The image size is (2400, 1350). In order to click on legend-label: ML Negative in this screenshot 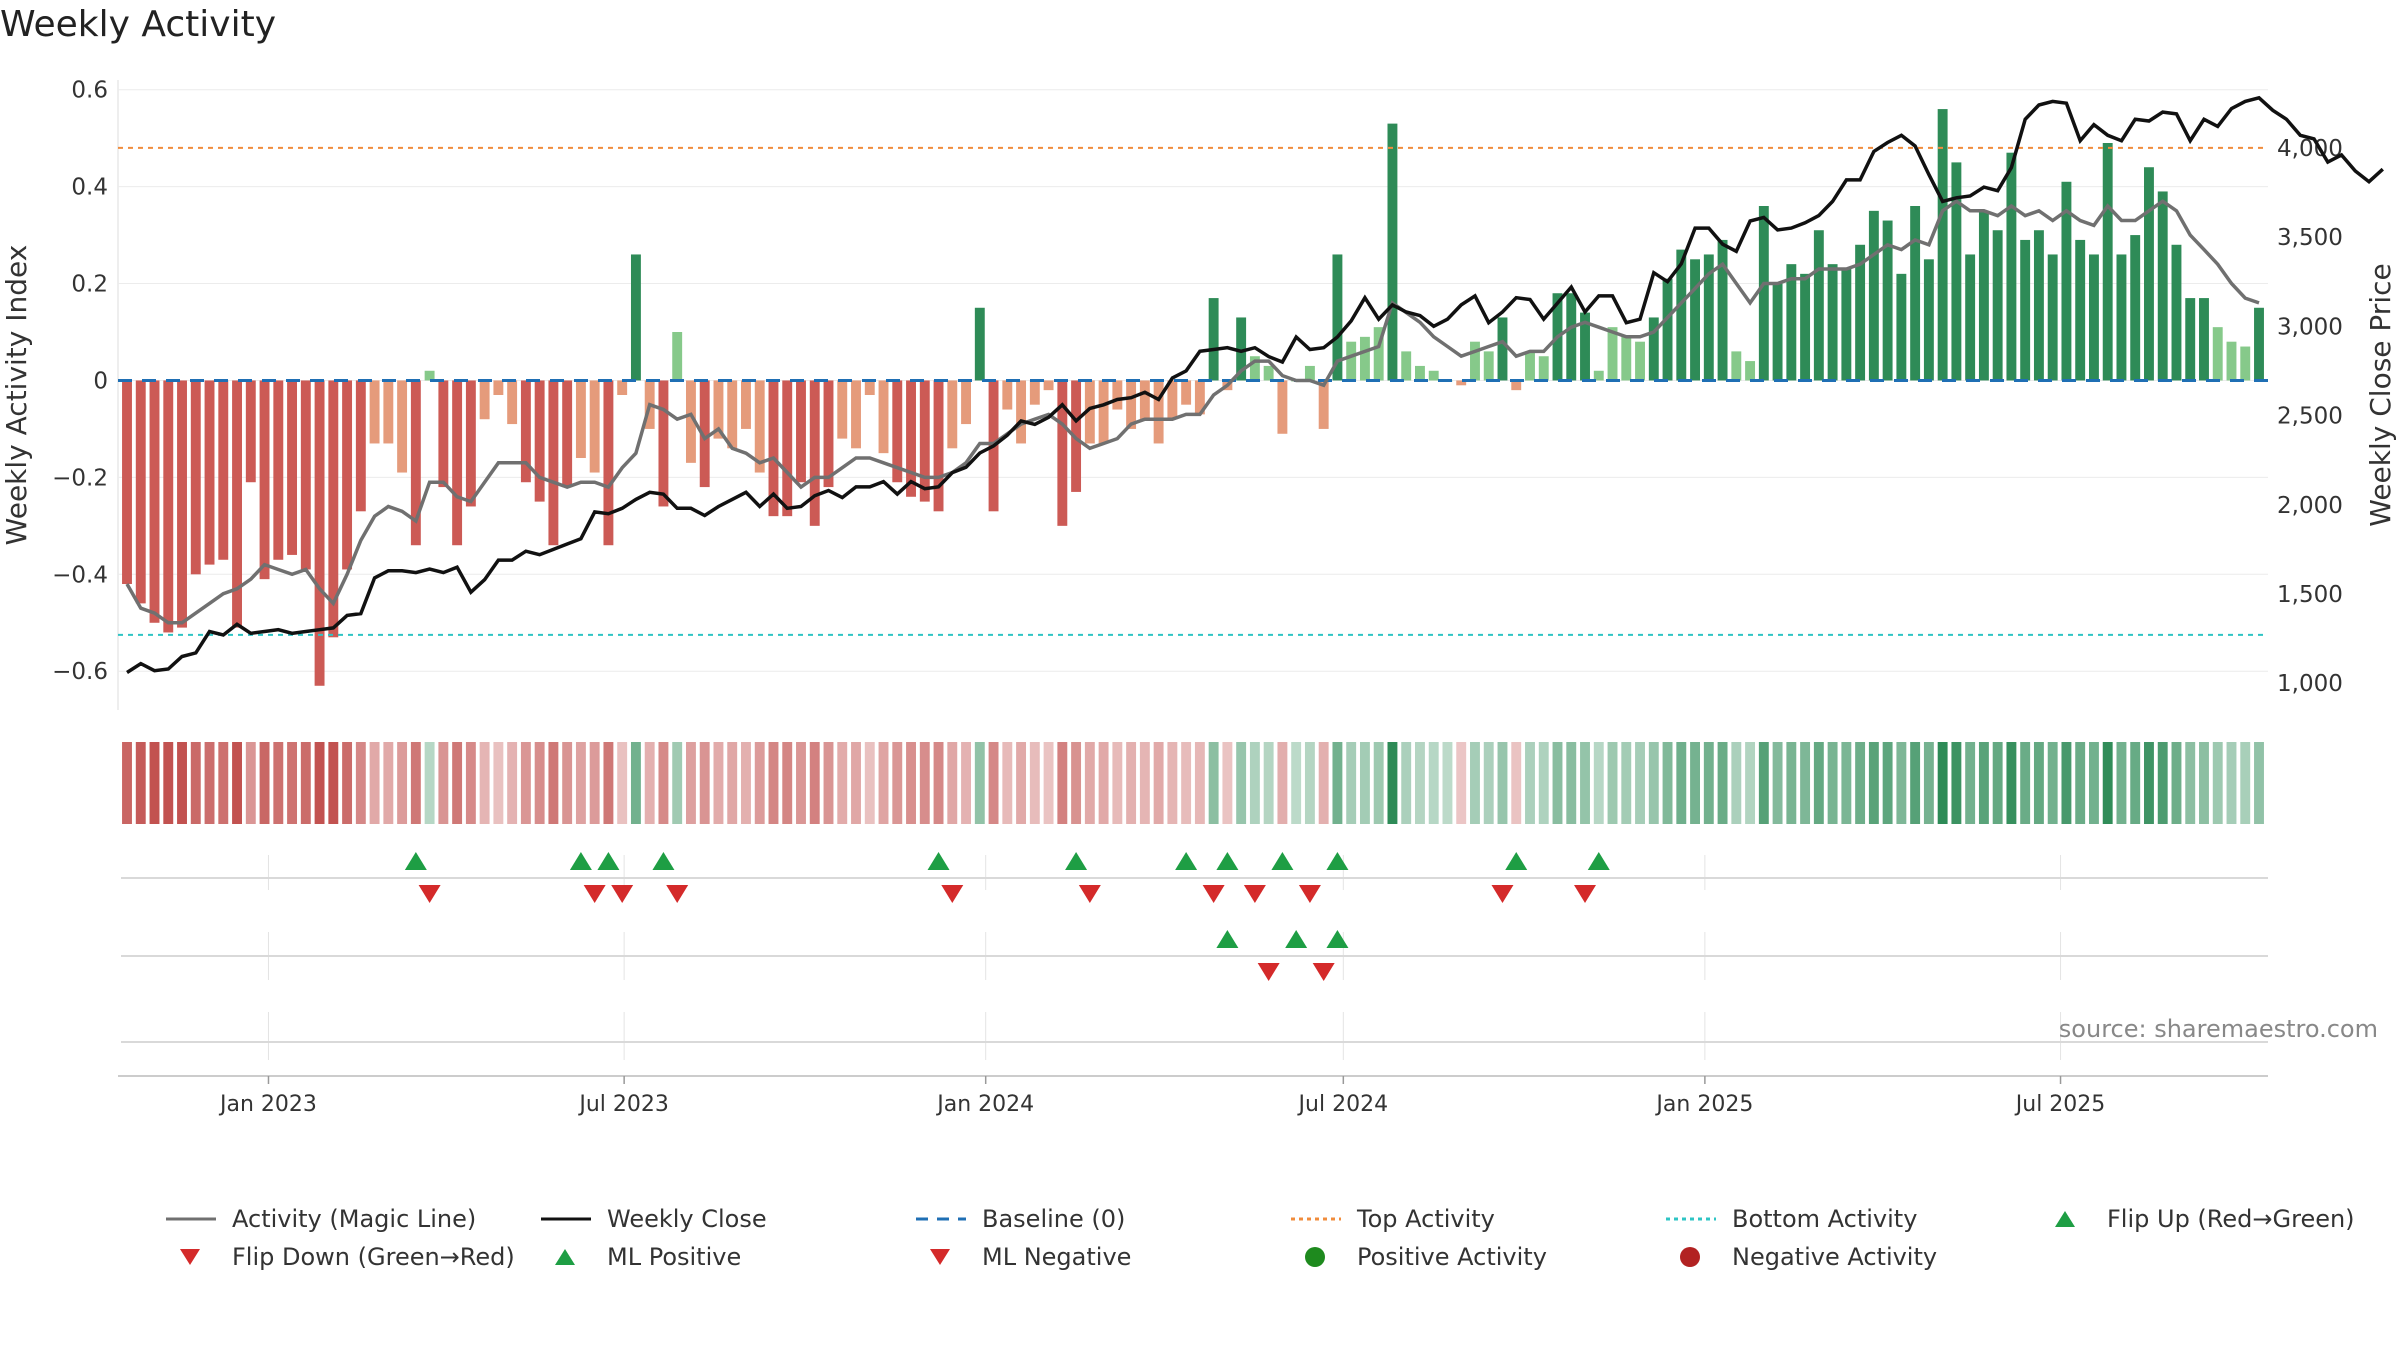, I will do `click(1057, 1257)`.